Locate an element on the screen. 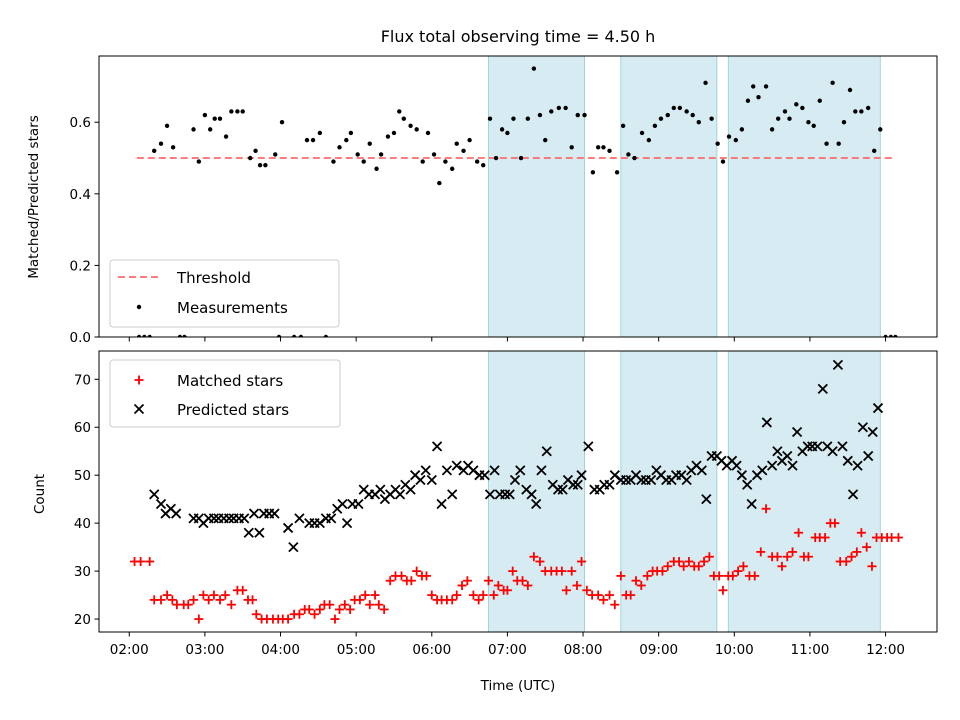  legend-threshold-label: Threshold is located at coordinates (213, 278).